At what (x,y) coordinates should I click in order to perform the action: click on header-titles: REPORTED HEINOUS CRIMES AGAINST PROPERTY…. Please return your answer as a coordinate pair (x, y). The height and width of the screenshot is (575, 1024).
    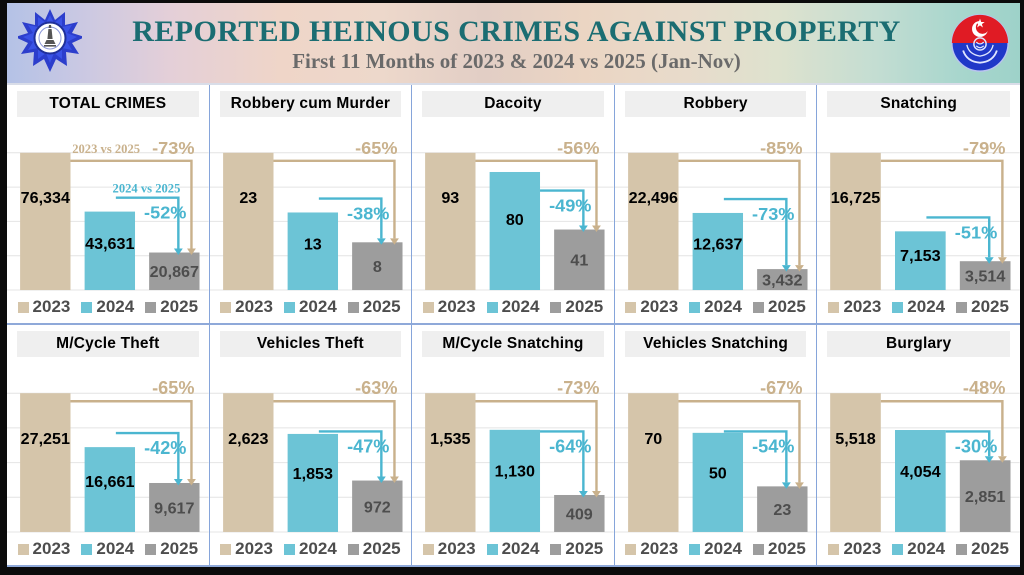
    Looking at the image, I should click on (516, 43).